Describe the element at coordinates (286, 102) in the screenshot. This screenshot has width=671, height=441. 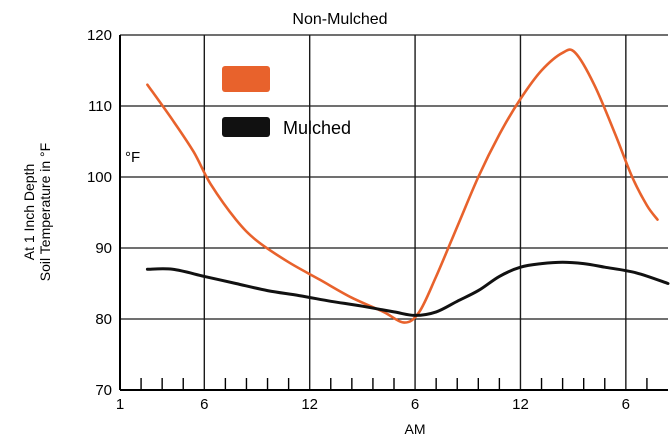
I see `legend: Mulched` at that location.